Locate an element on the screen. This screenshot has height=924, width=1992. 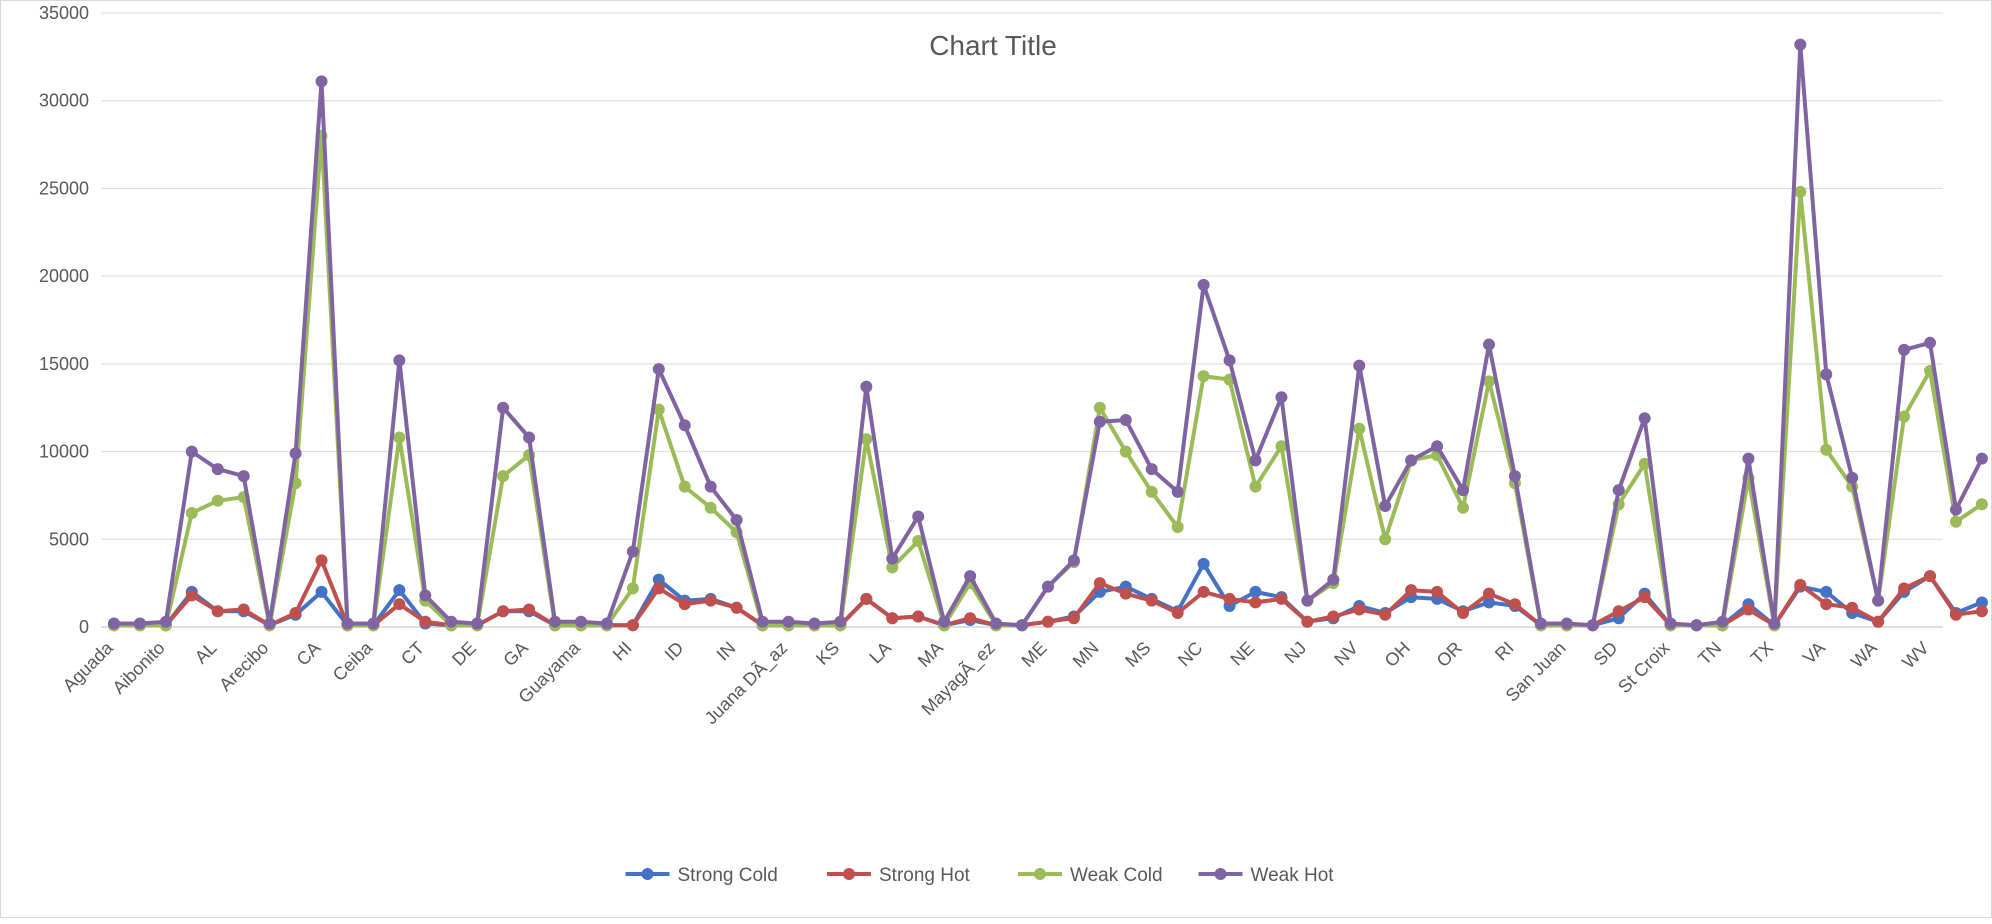
x-tick-label: MA is located at coordinates (930, 654).